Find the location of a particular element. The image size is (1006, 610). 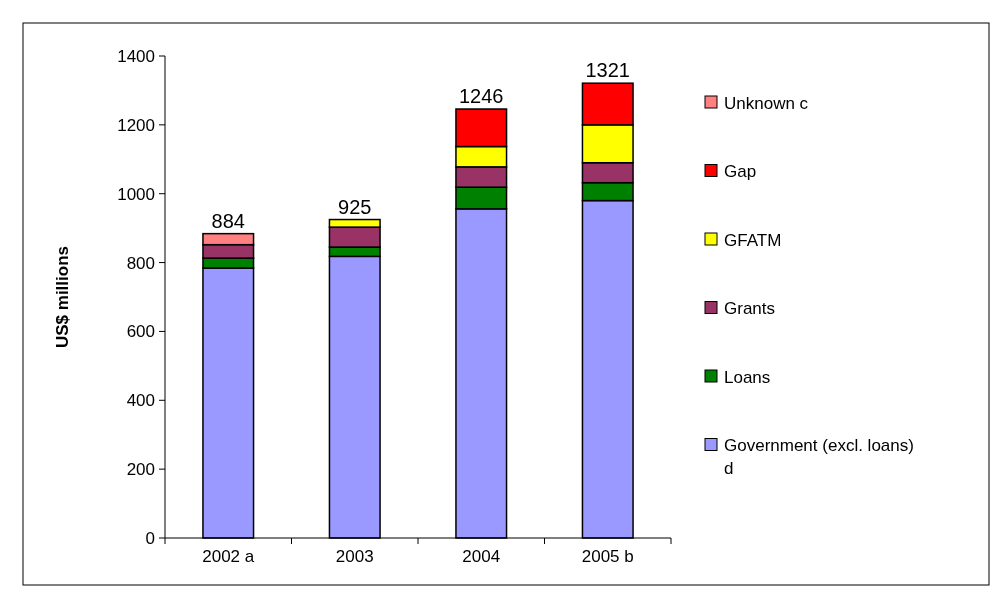

y-tick-label: 1200 is located at coordinates (136, 125).